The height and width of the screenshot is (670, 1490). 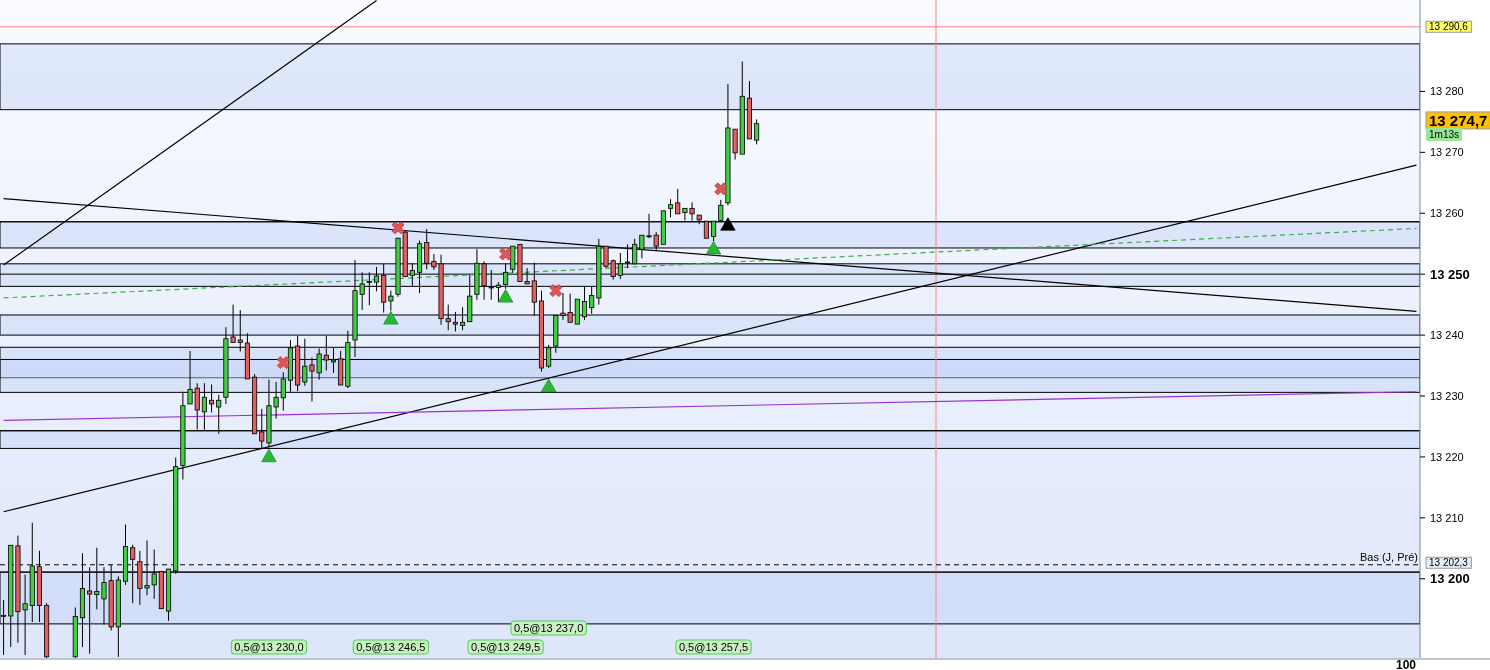 What do you see at coordinates (1447, 395) in the screenshot?
I see `y-tick-label: 13 230` at bounding box center [1447, 395].